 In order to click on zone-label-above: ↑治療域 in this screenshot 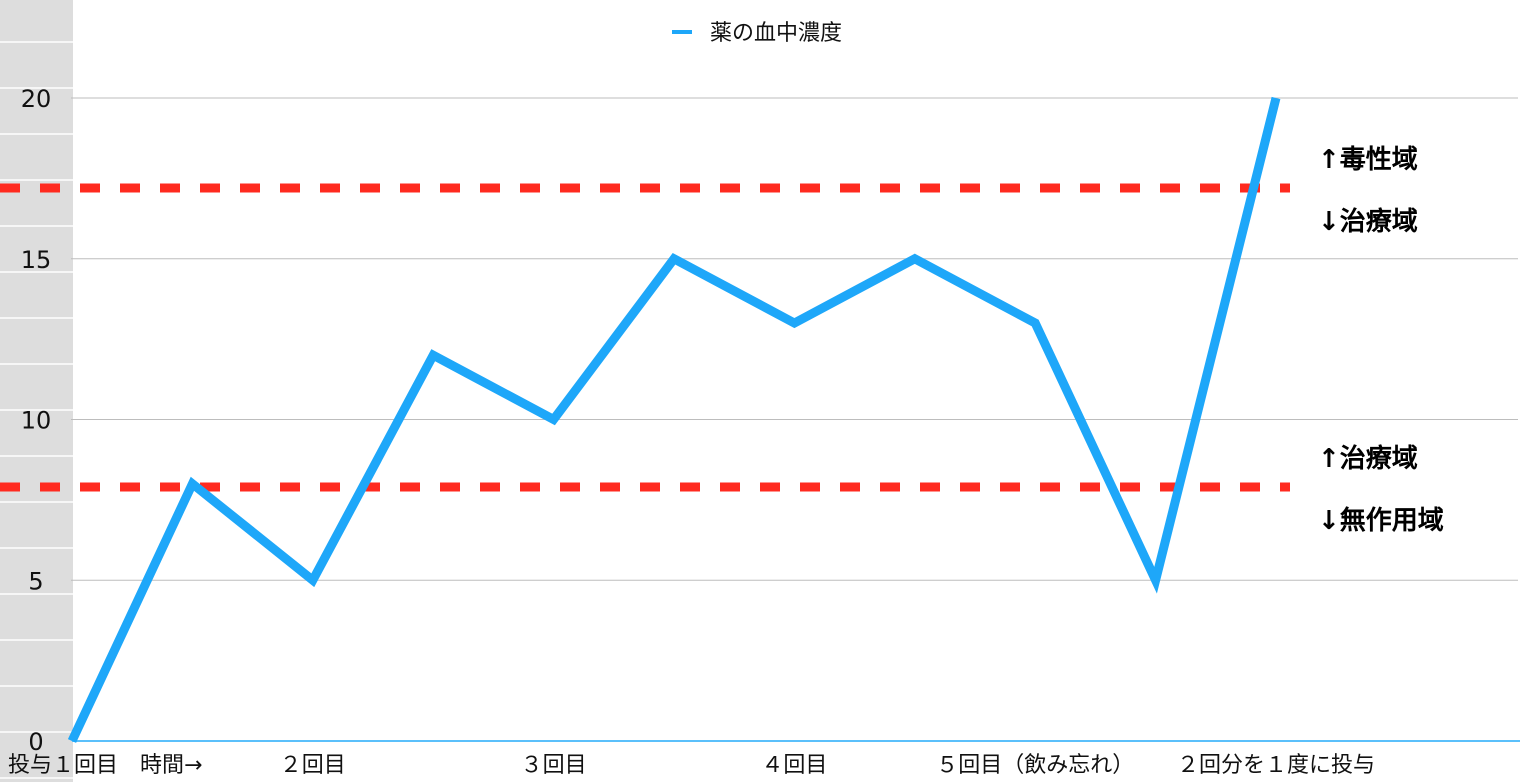, I will do `click(1368, 459)`.